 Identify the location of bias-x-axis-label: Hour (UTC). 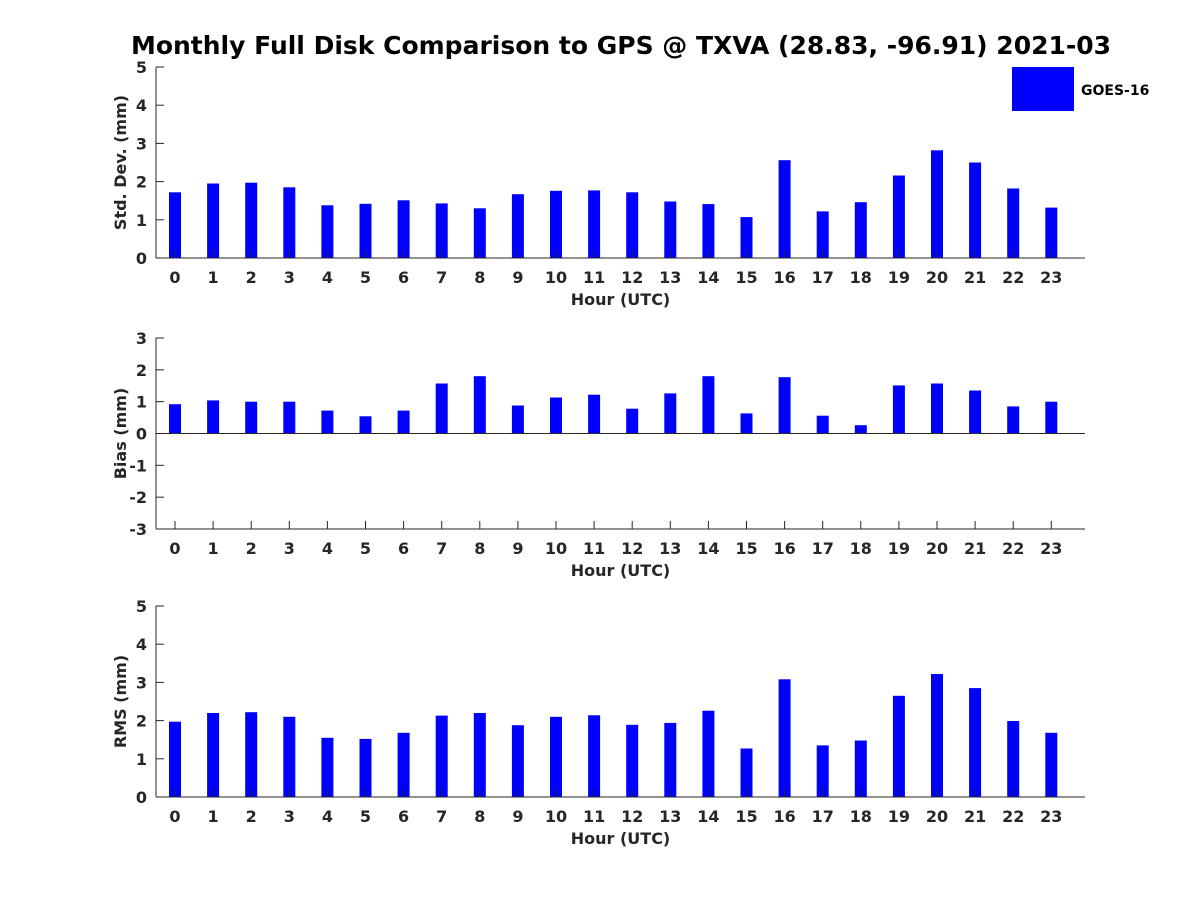
(621, 570).